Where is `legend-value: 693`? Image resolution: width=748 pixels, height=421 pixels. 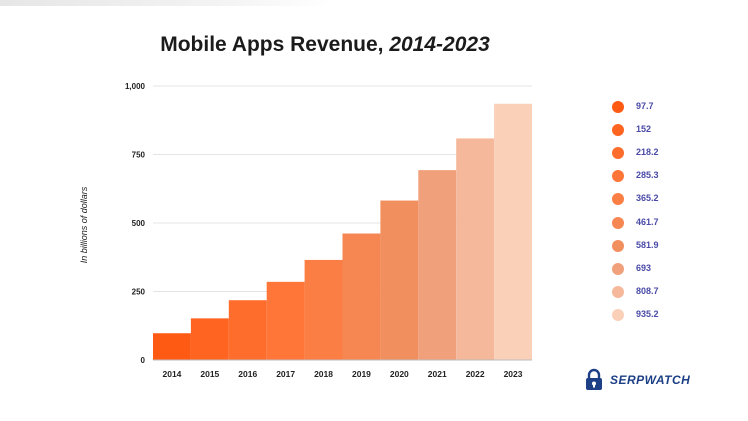
legend-value: 693 is located at coordinates (644, 267).